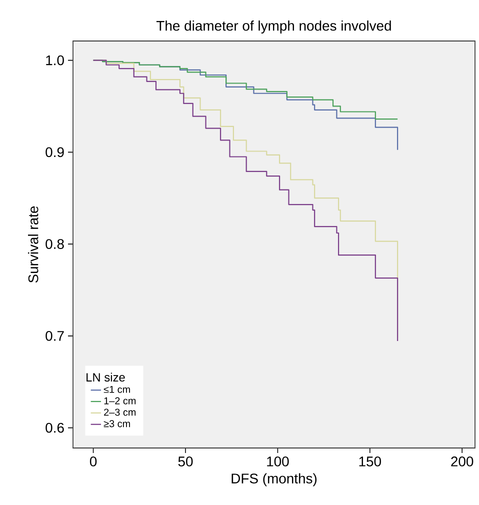 Image resolution: width=479 pixels, height=505 pixels. Describe the element at coordinates (55, 152) in the screenshot. I see `y-tick-label: 0.9` at that location.